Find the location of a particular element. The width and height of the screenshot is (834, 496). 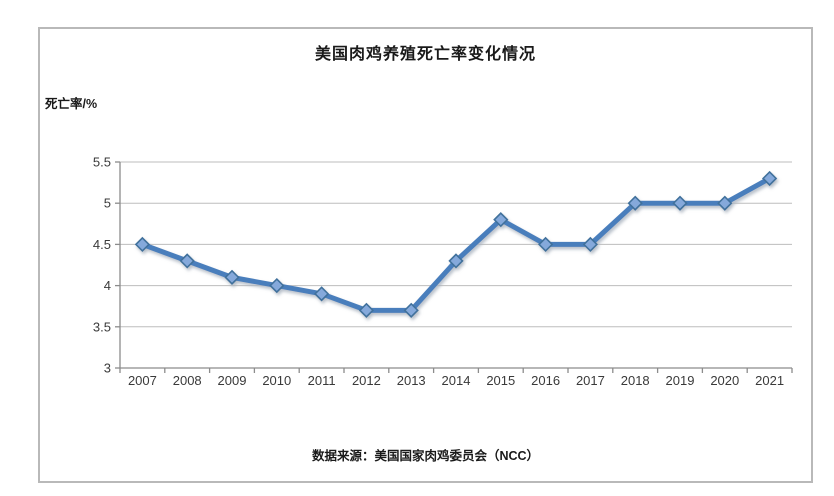

x-tick-label: 2015 is located at coordinates (500, 380).